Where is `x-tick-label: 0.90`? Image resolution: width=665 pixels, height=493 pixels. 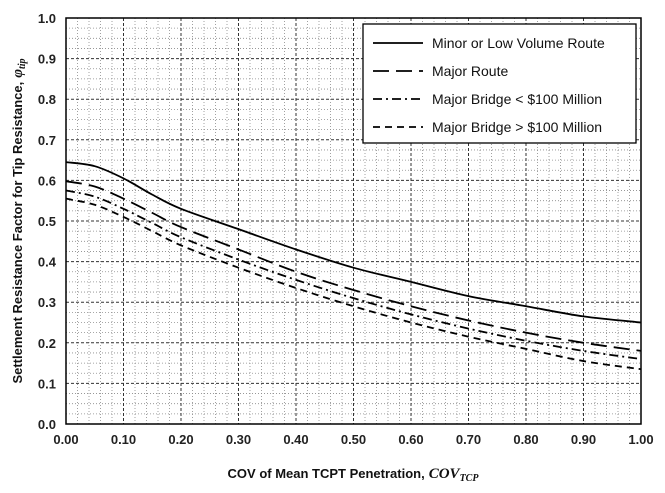 x-tick-label: 0.90 is located at coordinates (583, 439).